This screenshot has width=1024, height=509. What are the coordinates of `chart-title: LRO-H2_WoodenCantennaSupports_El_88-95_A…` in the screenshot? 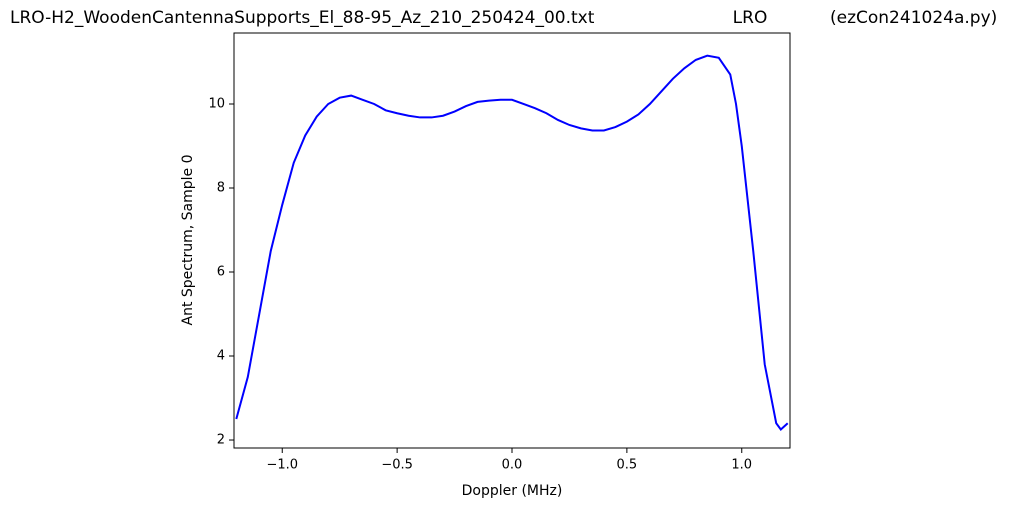 It's located at (302, 18).